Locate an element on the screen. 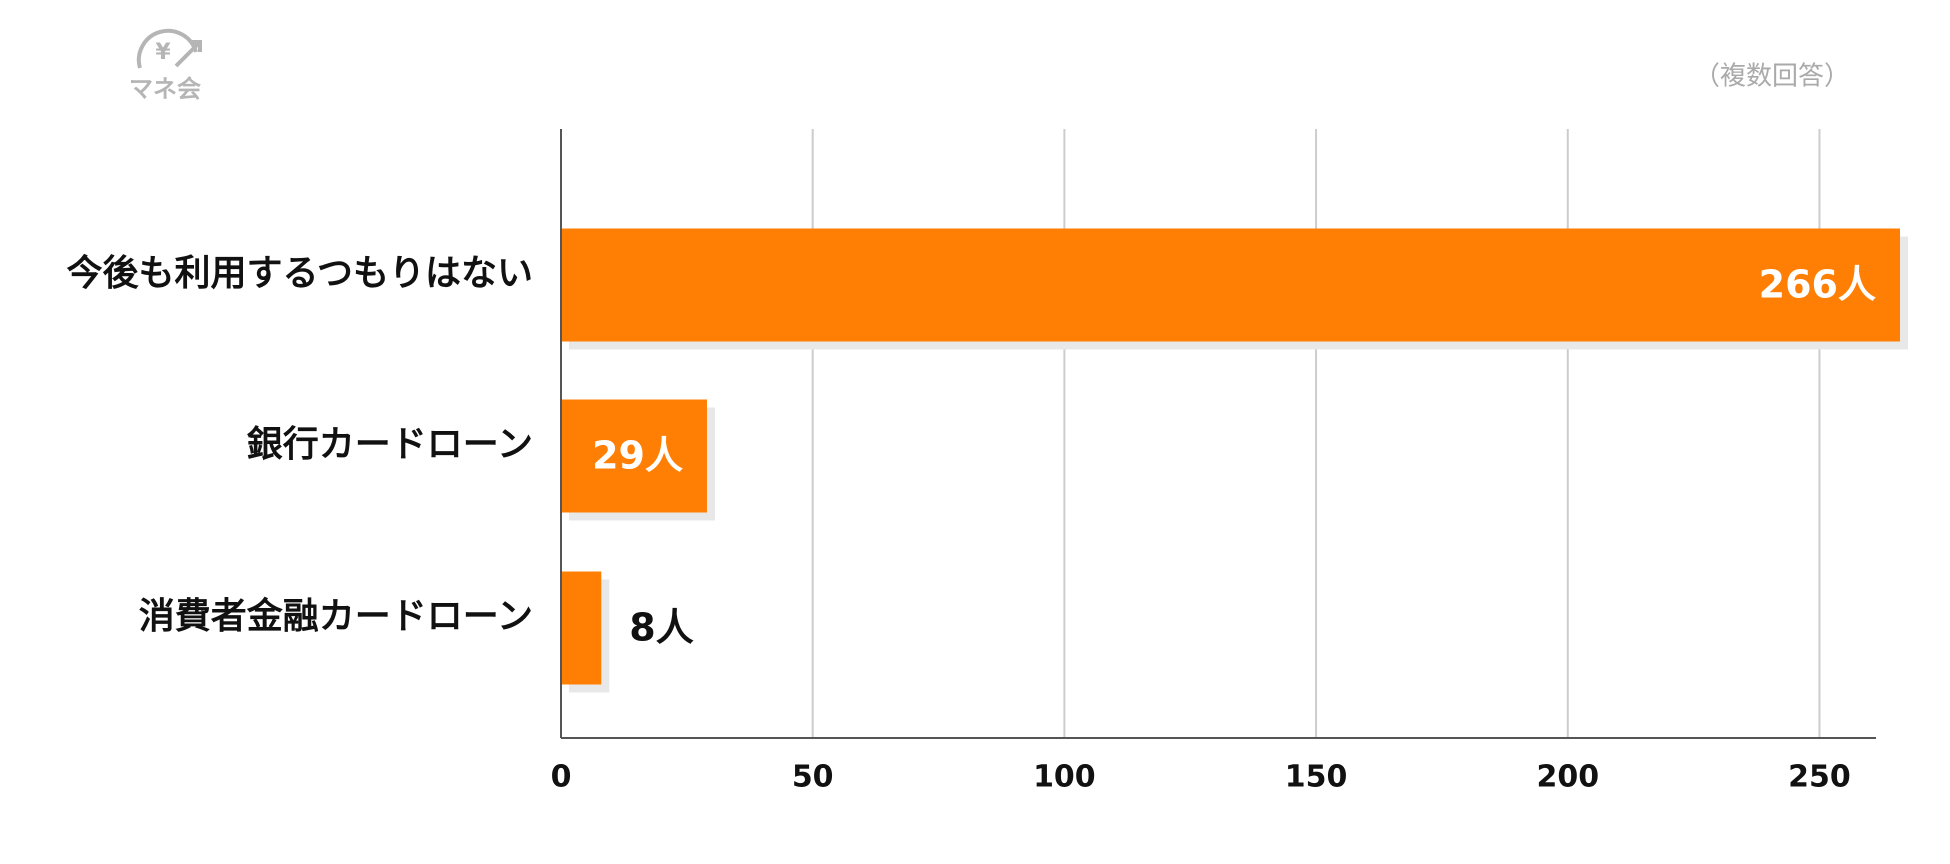 The image size is (1950, 864). logo-text: マネ会 is located at coordinates (165, 89).